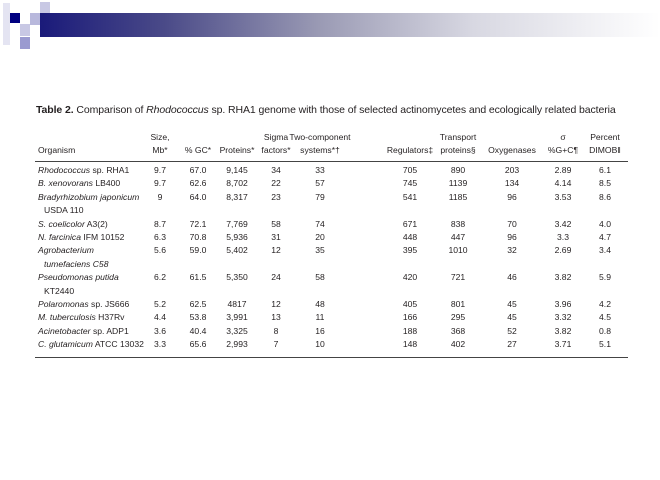 The height and width of the screenshot is (480, 660). I want to click on table-cell: 13, so click(276, 317).